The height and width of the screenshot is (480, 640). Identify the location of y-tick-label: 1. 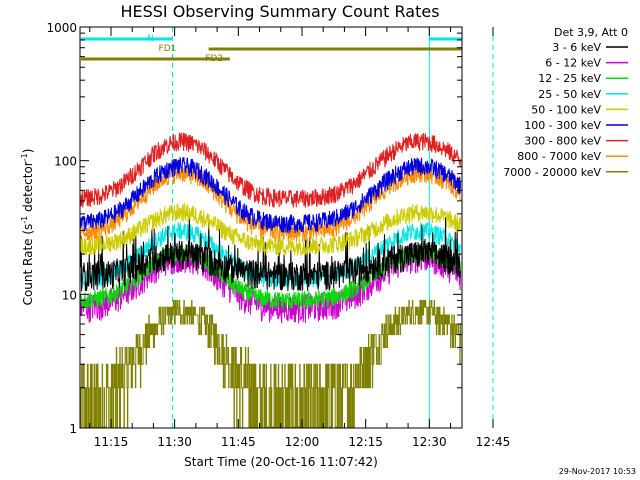
(73, 429).